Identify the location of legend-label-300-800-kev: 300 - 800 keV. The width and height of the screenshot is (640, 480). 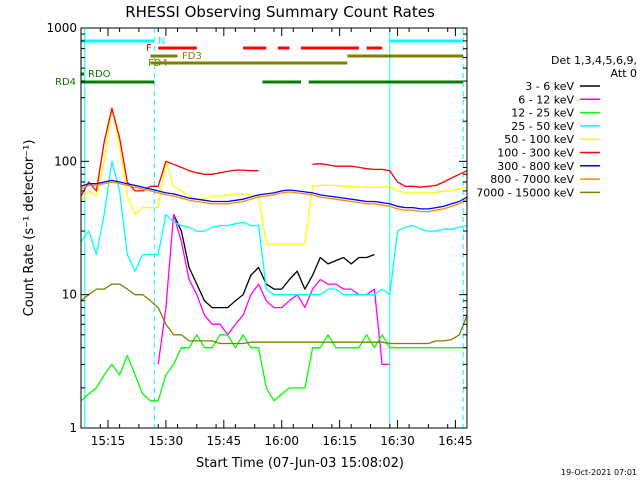
(535, 166).